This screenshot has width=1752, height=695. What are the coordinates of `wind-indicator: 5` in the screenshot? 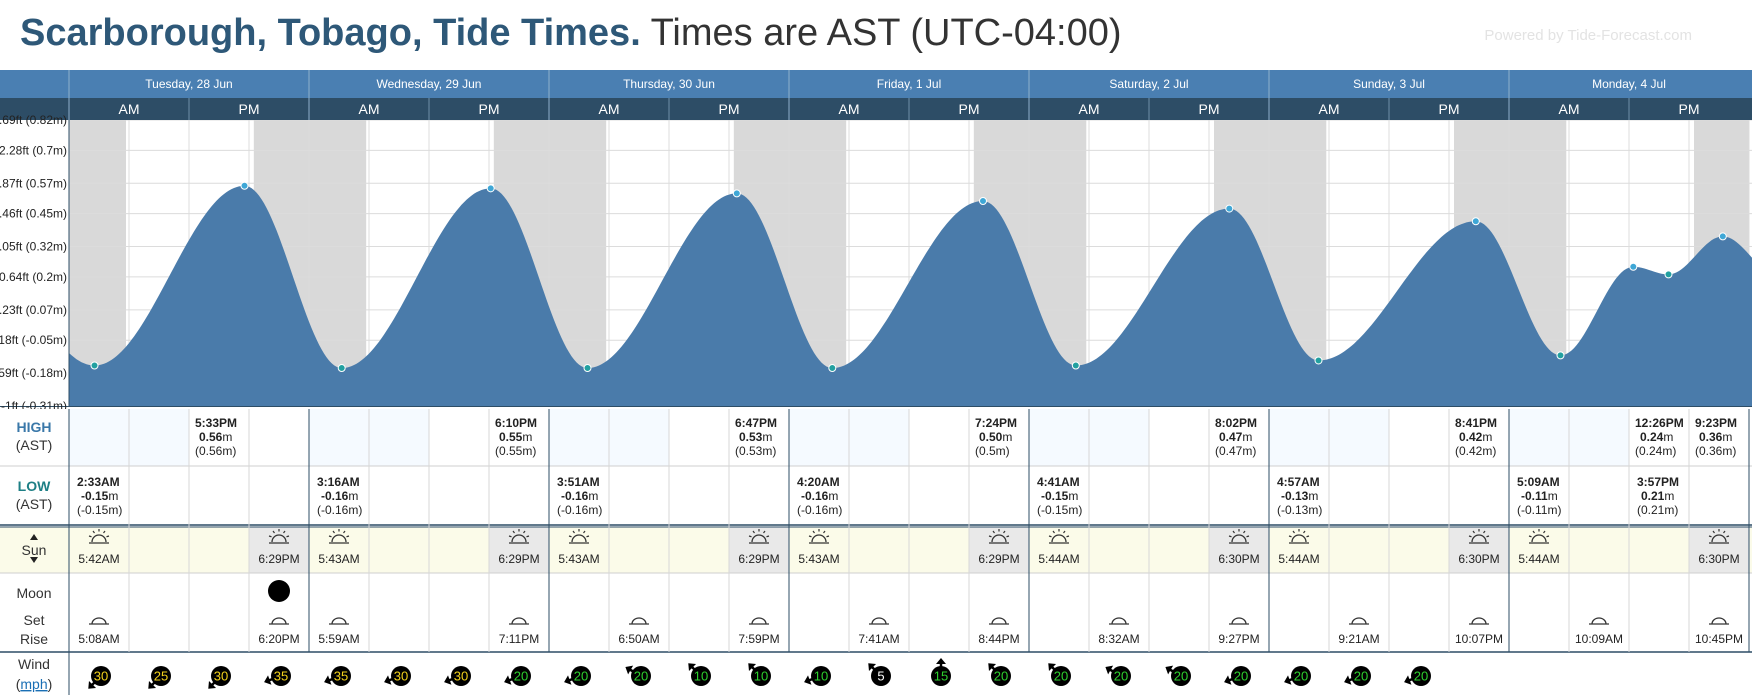 It's located at (879, 674).